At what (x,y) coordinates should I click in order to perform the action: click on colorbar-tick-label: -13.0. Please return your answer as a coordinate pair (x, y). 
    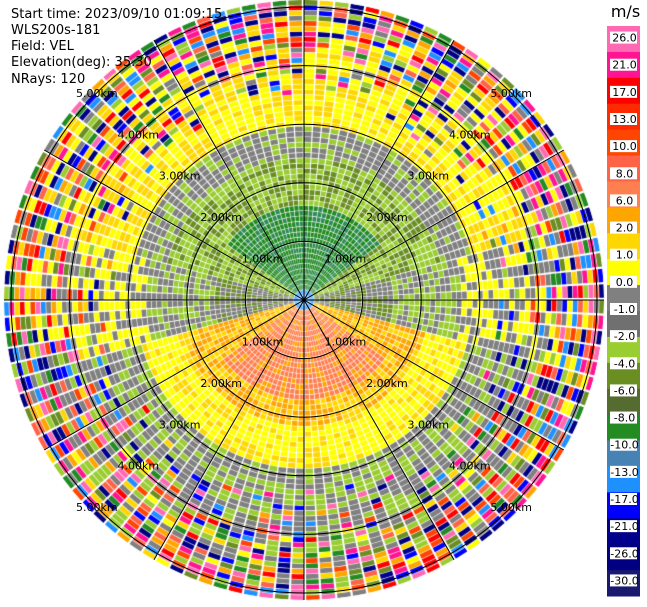
    Looking at the image, I should click on (624, 472).